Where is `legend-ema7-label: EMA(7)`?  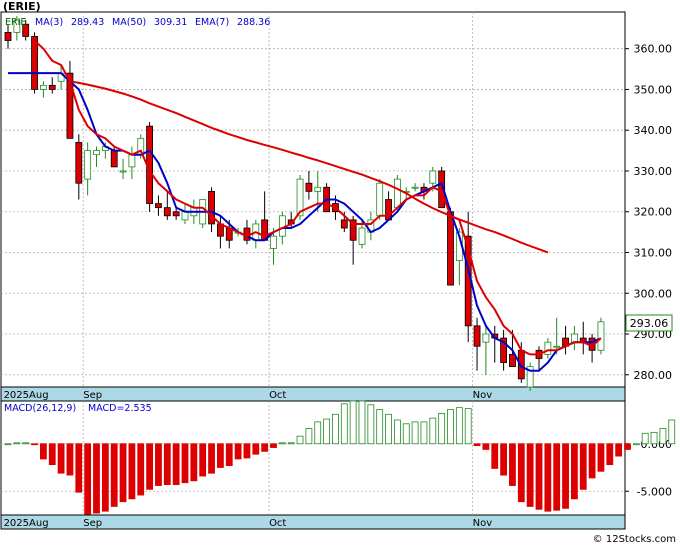
legend-ema7-label: EMA(7) is located at coordinates (212, 22).